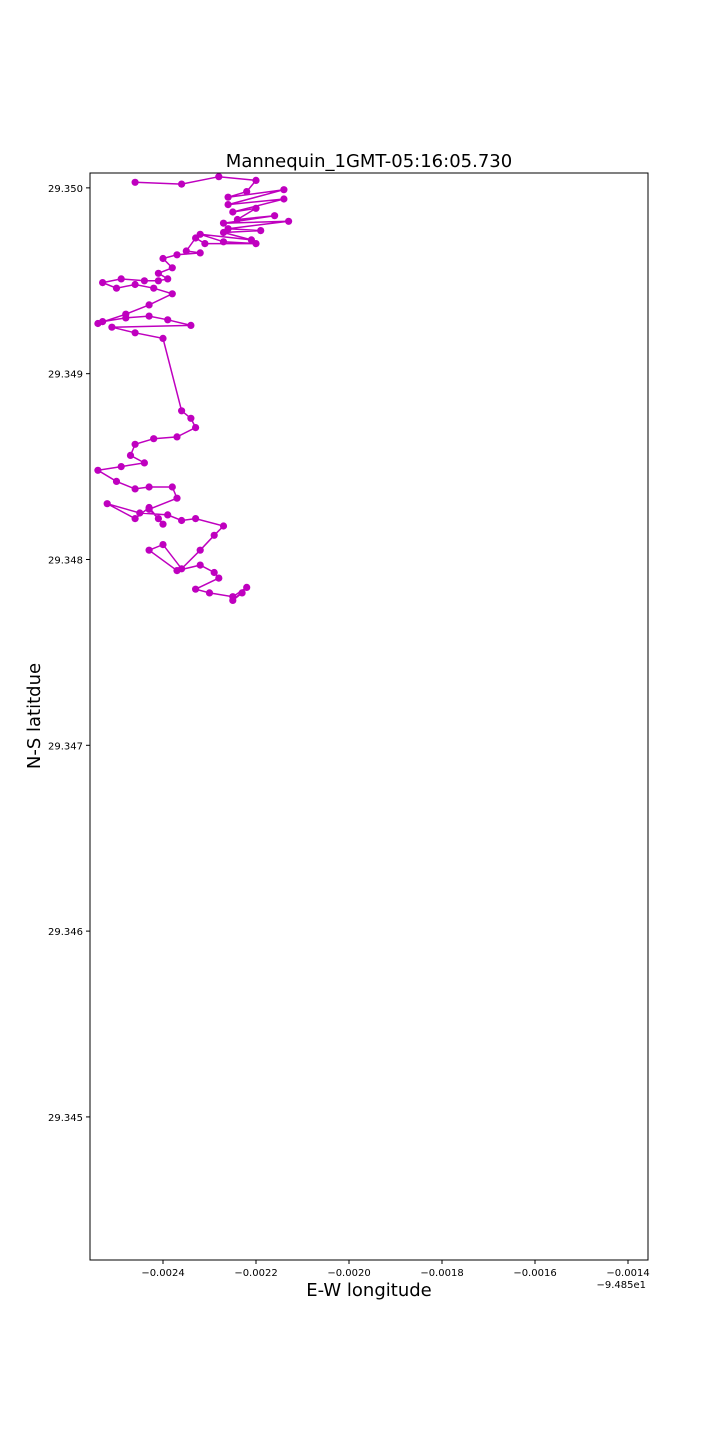  What do you see at coordinates (255, 1273) in the screenshot?
I see `x-tick-label: −0.0022` at bounding box center [255, 1273].